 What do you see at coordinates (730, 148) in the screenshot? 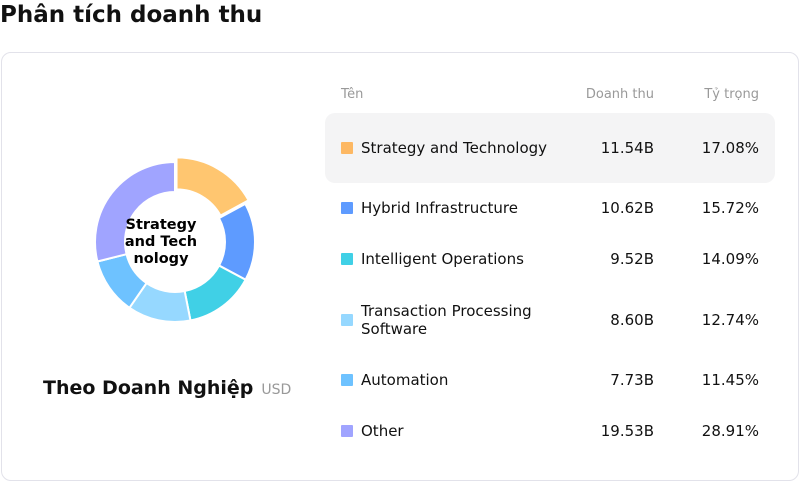
I see `row-share: 17.08%` at bounding box center [730, 148].